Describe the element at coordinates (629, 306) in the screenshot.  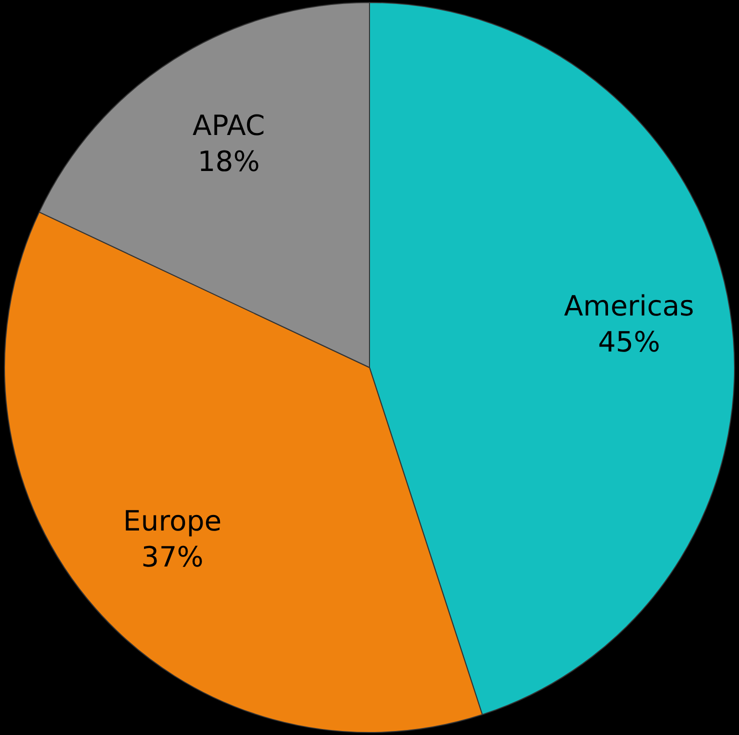
I see `slice-label: Americas` at that location.